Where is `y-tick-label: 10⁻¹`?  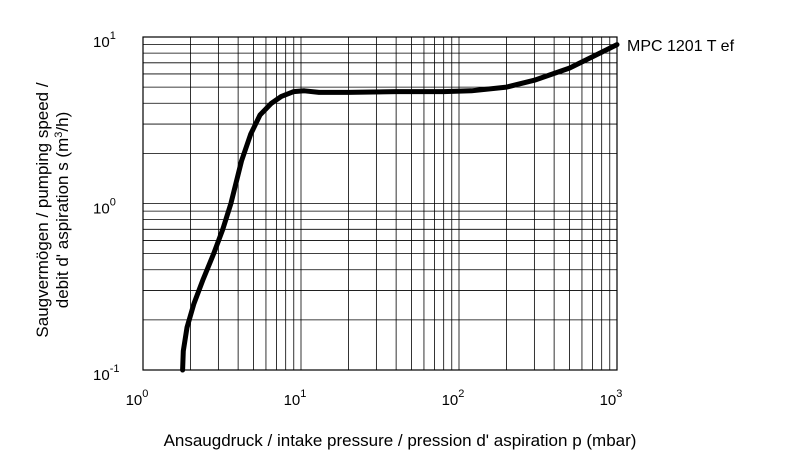 y-tick-label: 10⁻¹ is located at coordinates (106, 373).